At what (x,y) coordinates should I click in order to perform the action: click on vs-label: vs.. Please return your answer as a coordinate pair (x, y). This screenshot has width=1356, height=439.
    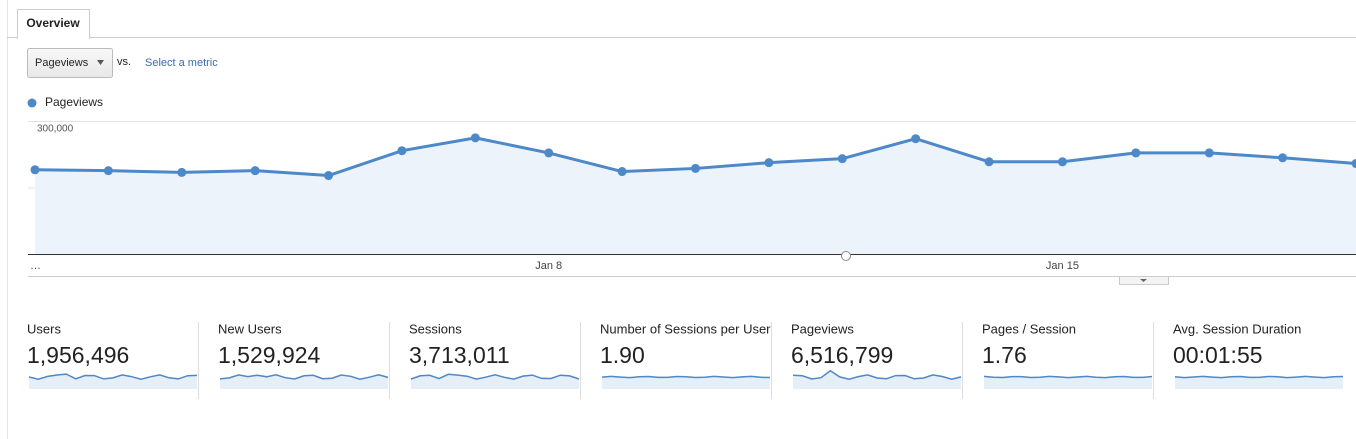
    Looking at the image, I should click on (124, 62).